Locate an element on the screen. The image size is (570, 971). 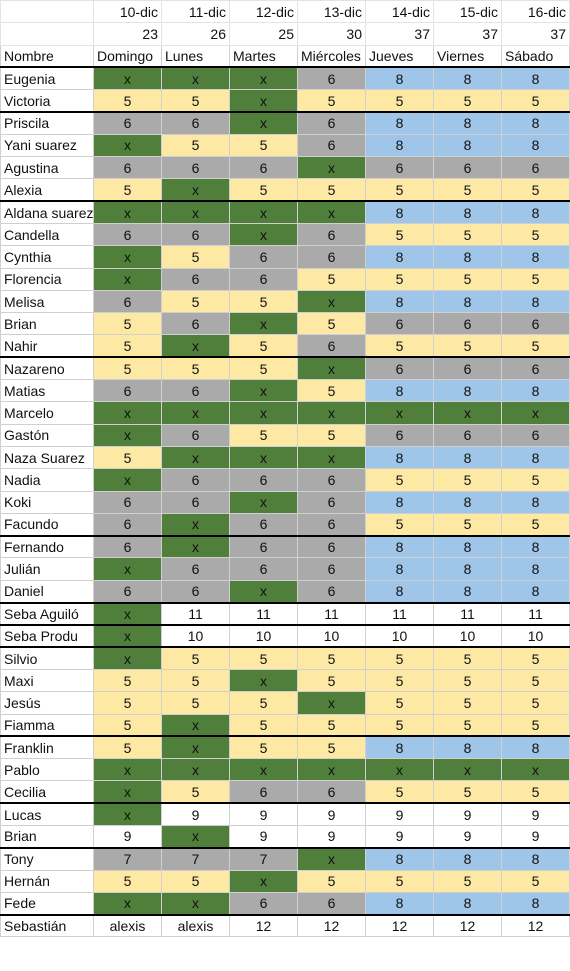
employee-name-cell: Daniel is located at coordinates (47, 591).